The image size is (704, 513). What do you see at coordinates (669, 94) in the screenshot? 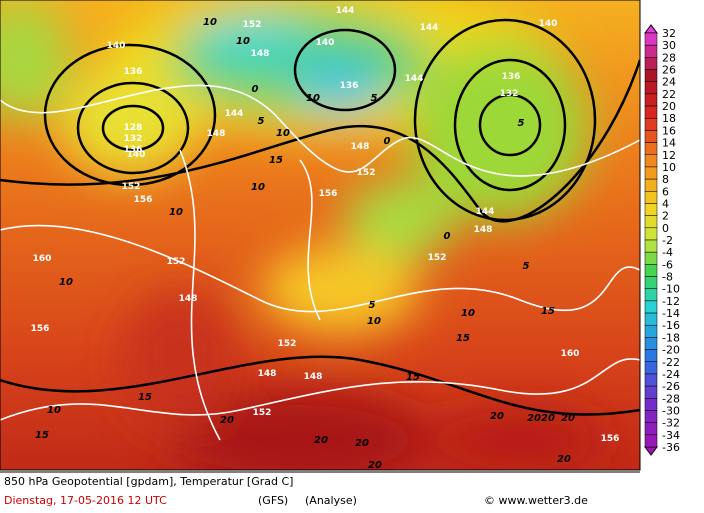
I see `colorbar-label: 22` at bounding box center [669, 94].